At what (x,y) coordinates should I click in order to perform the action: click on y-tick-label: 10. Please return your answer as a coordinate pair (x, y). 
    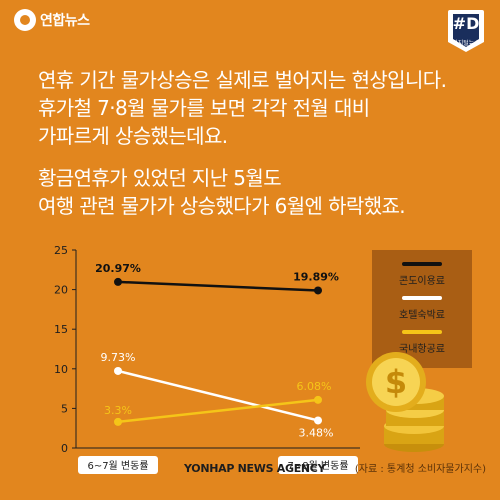
    Looking at the image, I should click on (61, 369).